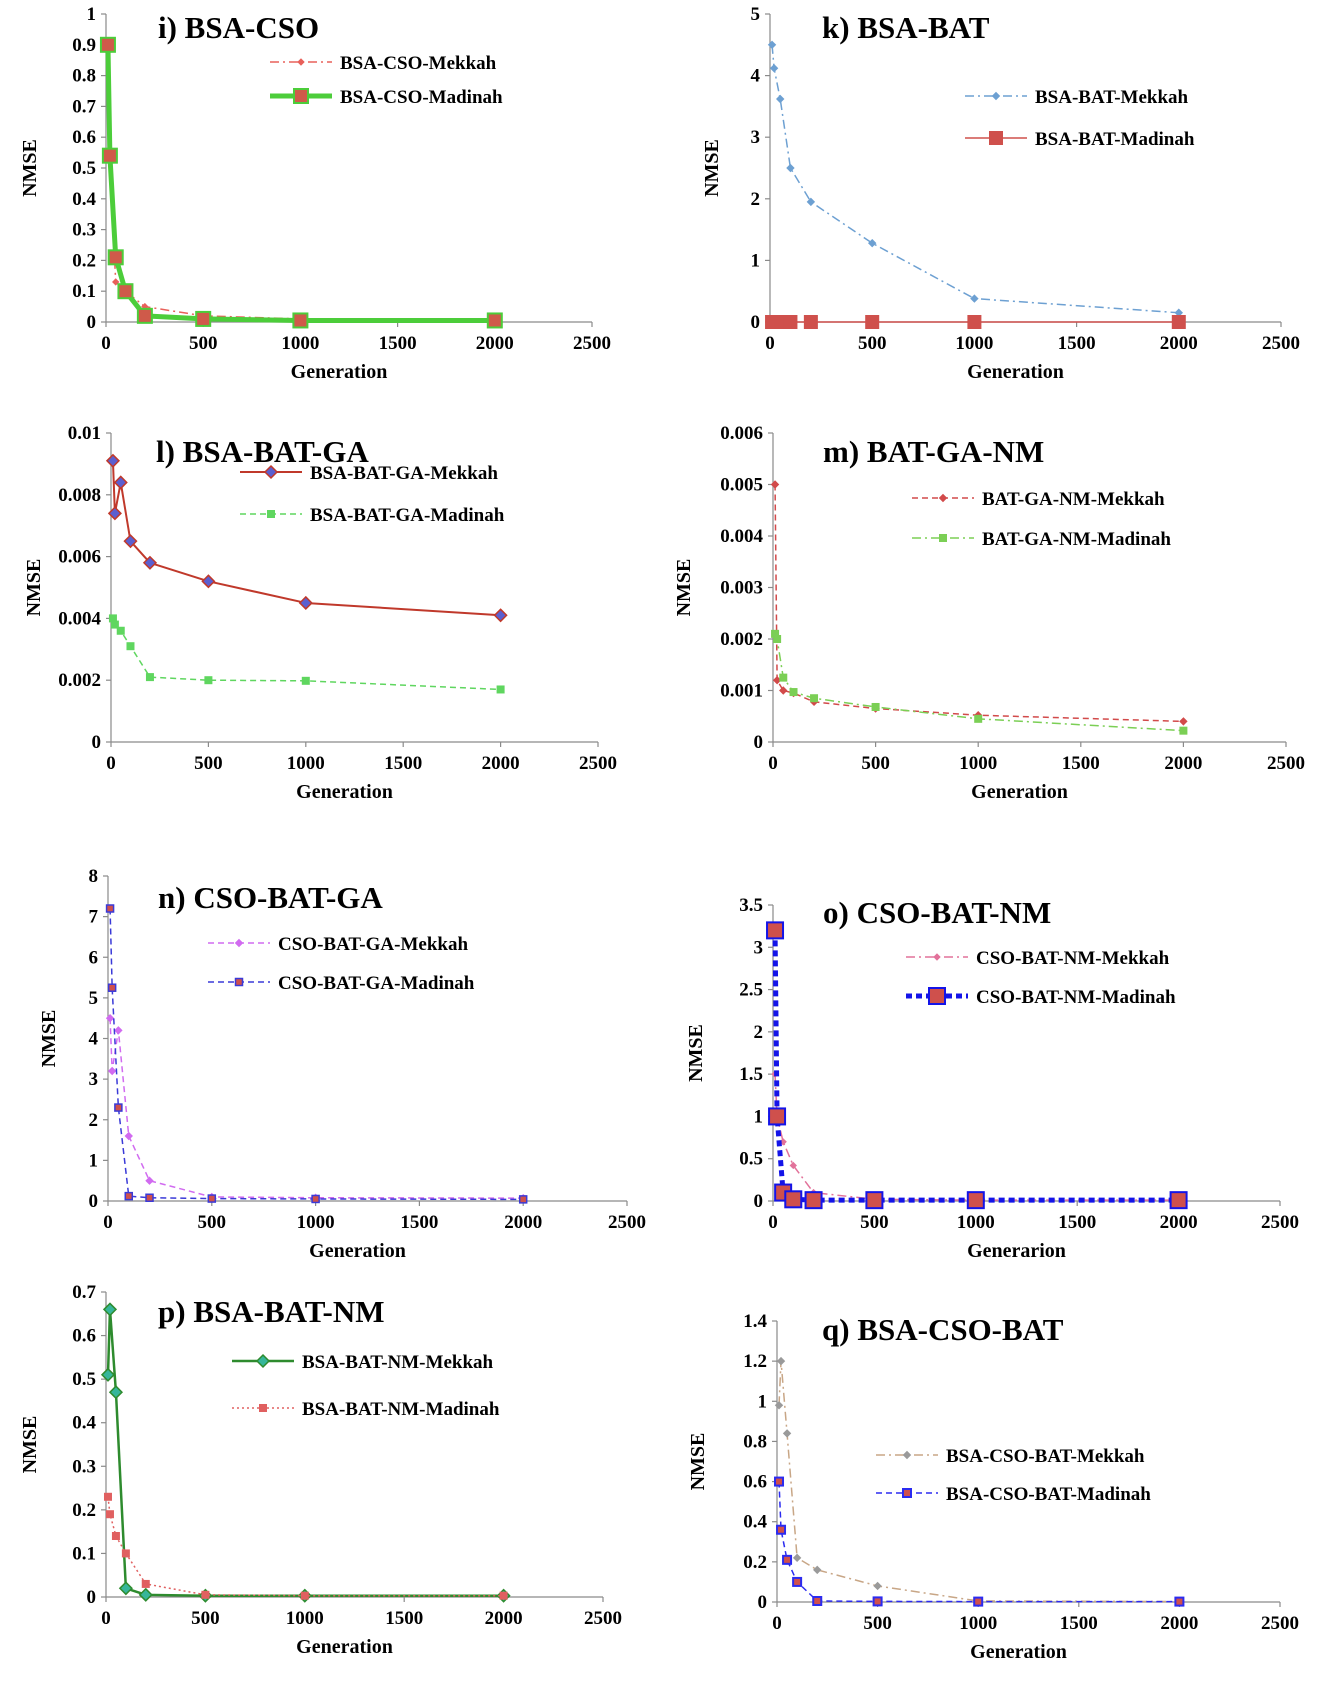  What do you see at coordinates (977, 1065) in the screenshot?
I see `series-CSO-BAT-NM-Madinah` at bounding box center [977, 1065].